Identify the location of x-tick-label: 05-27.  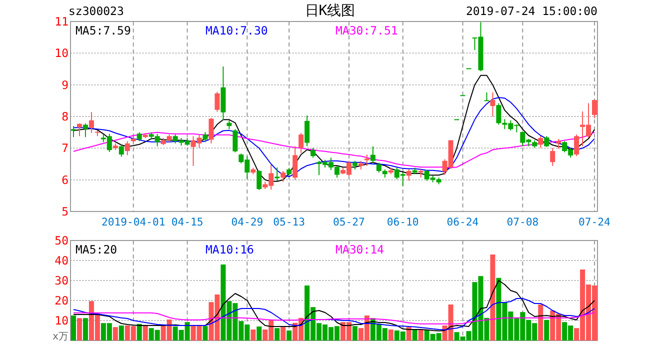
(349, 222).